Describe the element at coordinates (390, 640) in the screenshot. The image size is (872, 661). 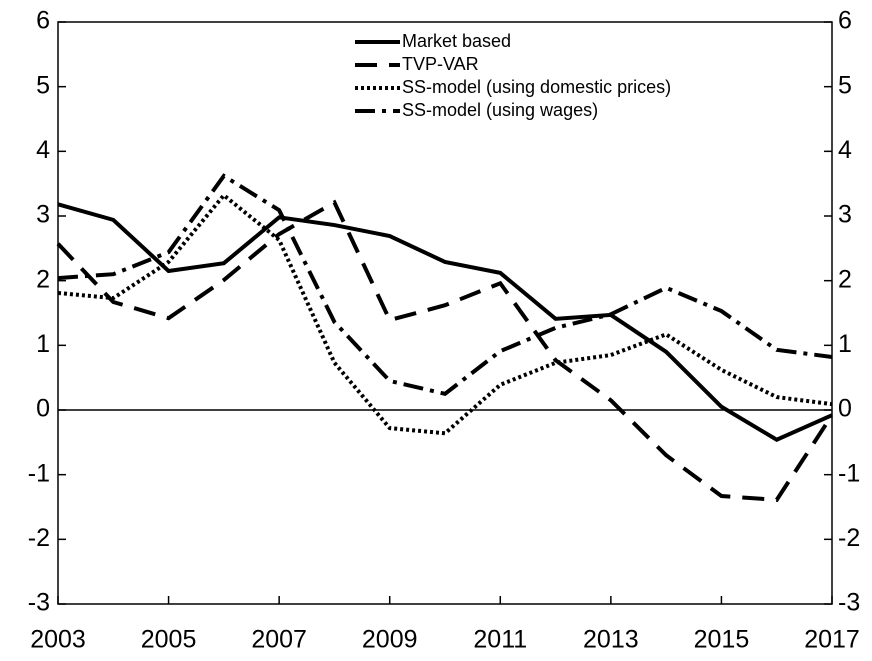
I see `x-tick-label: 2009` at that location.